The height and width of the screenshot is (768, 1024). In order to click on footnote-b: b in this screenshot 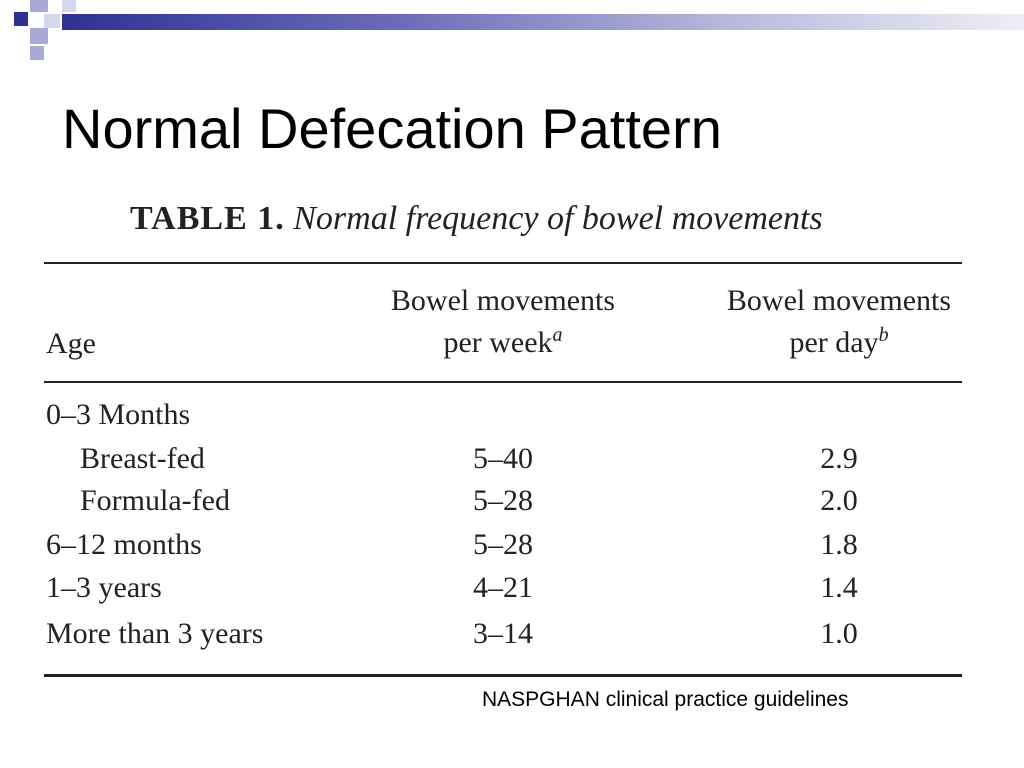, I will do `click(883, 335)`.